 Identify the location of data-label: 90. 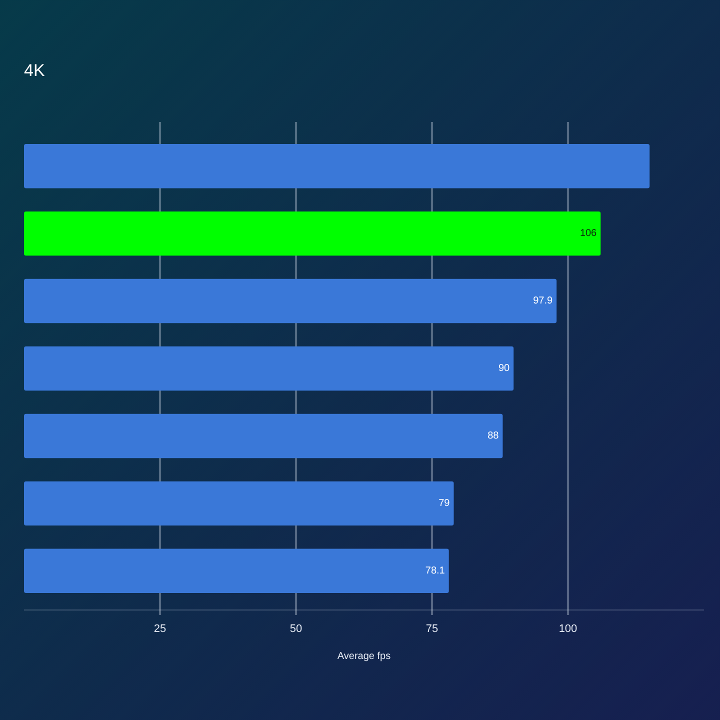
(504, 368).